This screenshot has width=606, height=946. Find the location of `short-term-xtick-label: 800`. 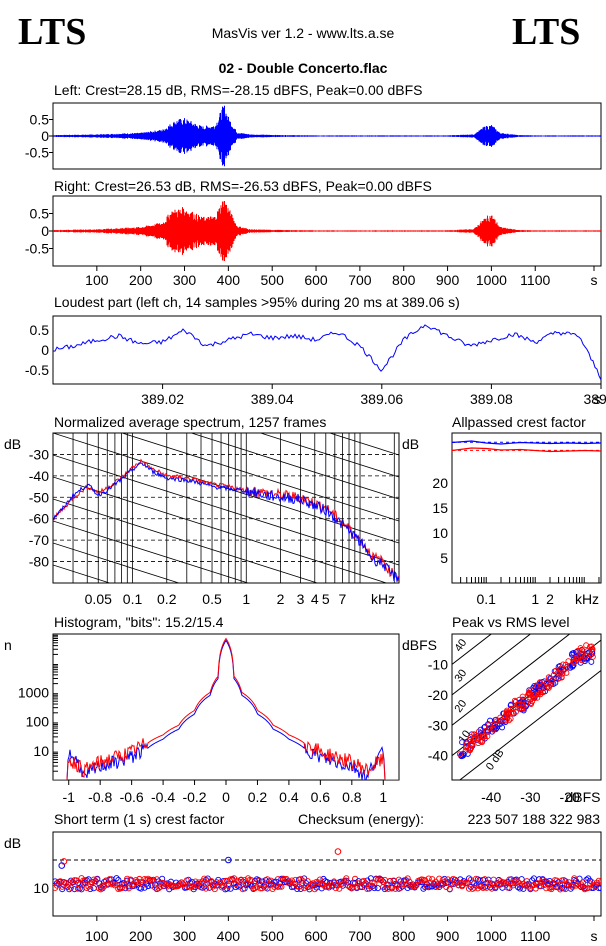

short-term-xtick-label: 800 is located at coordinates (404, 936).